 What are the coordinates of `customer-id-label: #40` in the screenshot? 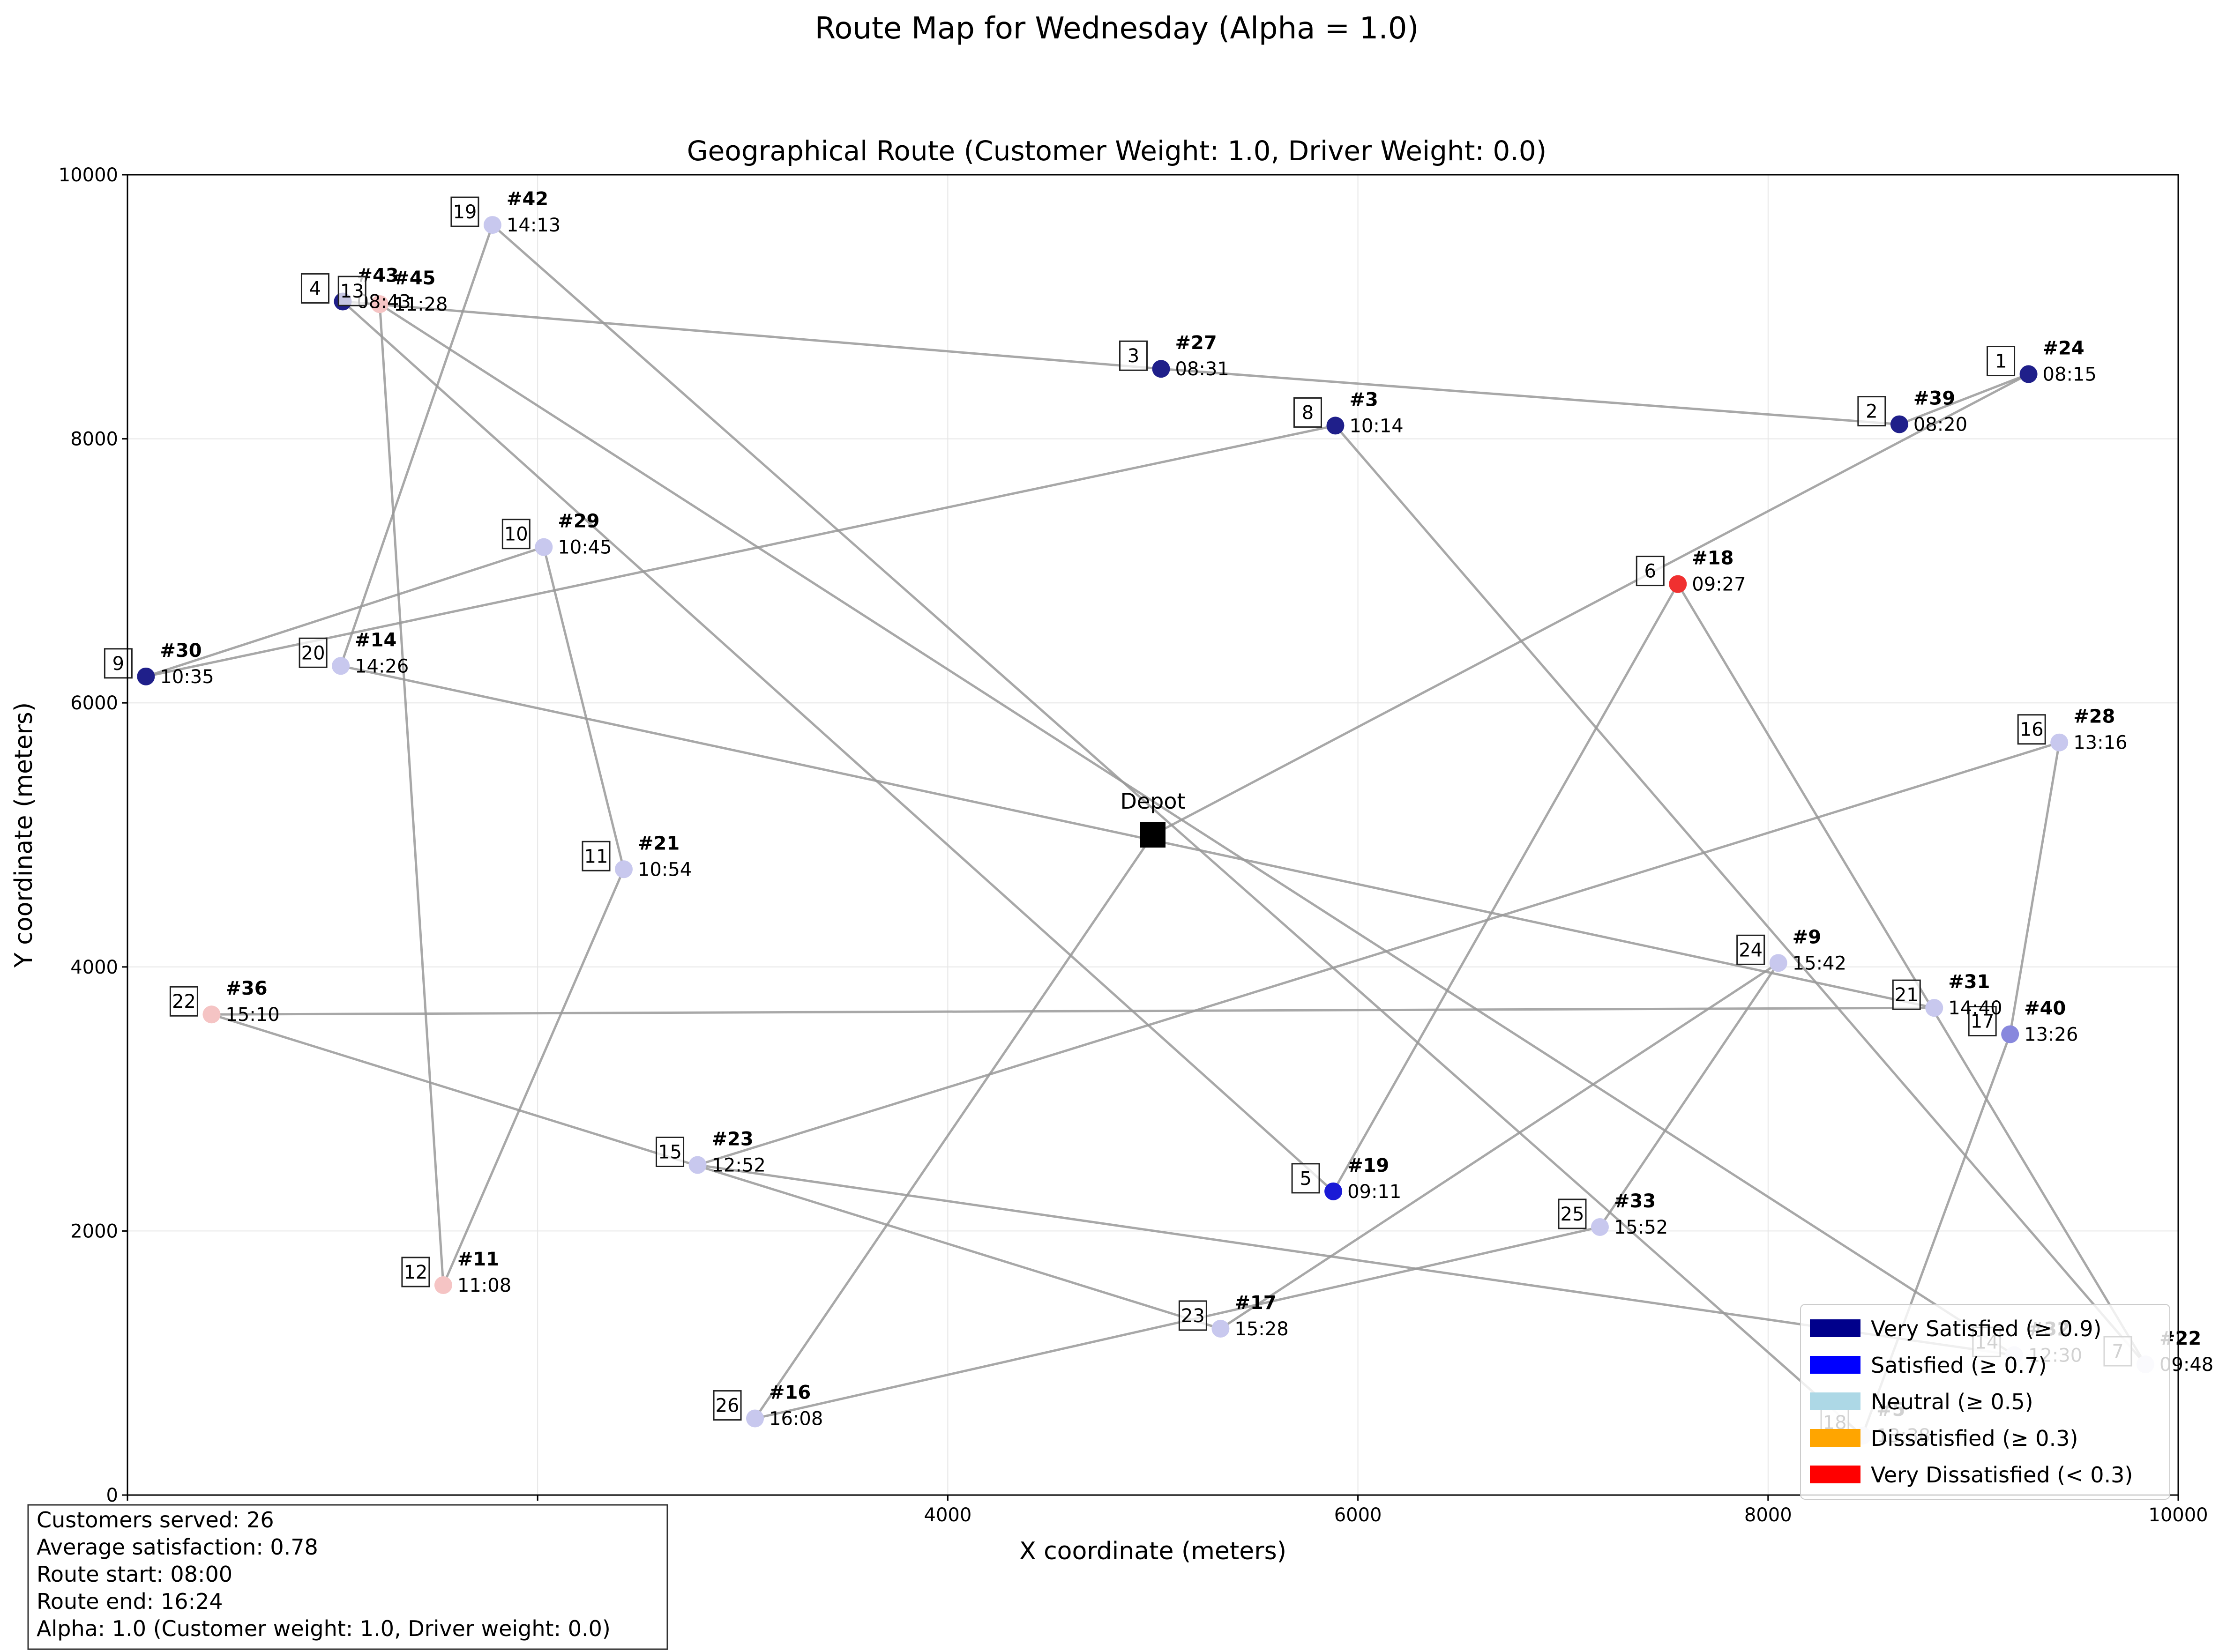 It's located at (2045, 1008).